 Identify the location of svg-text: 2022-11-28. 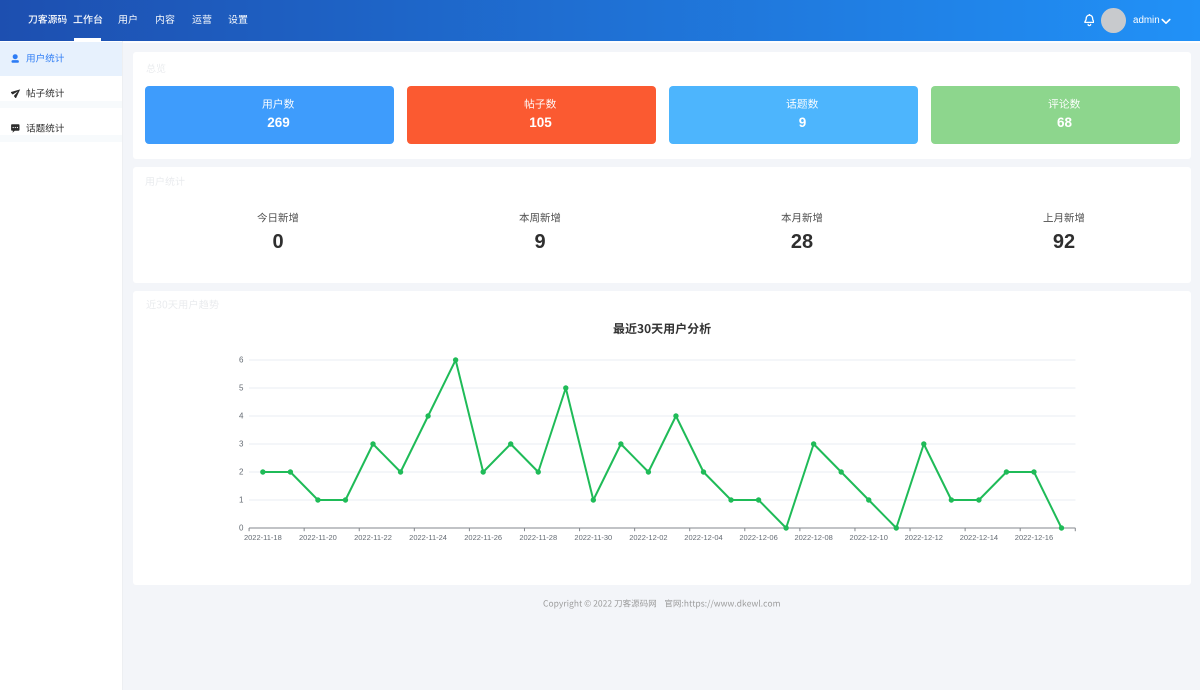
(538, 537).